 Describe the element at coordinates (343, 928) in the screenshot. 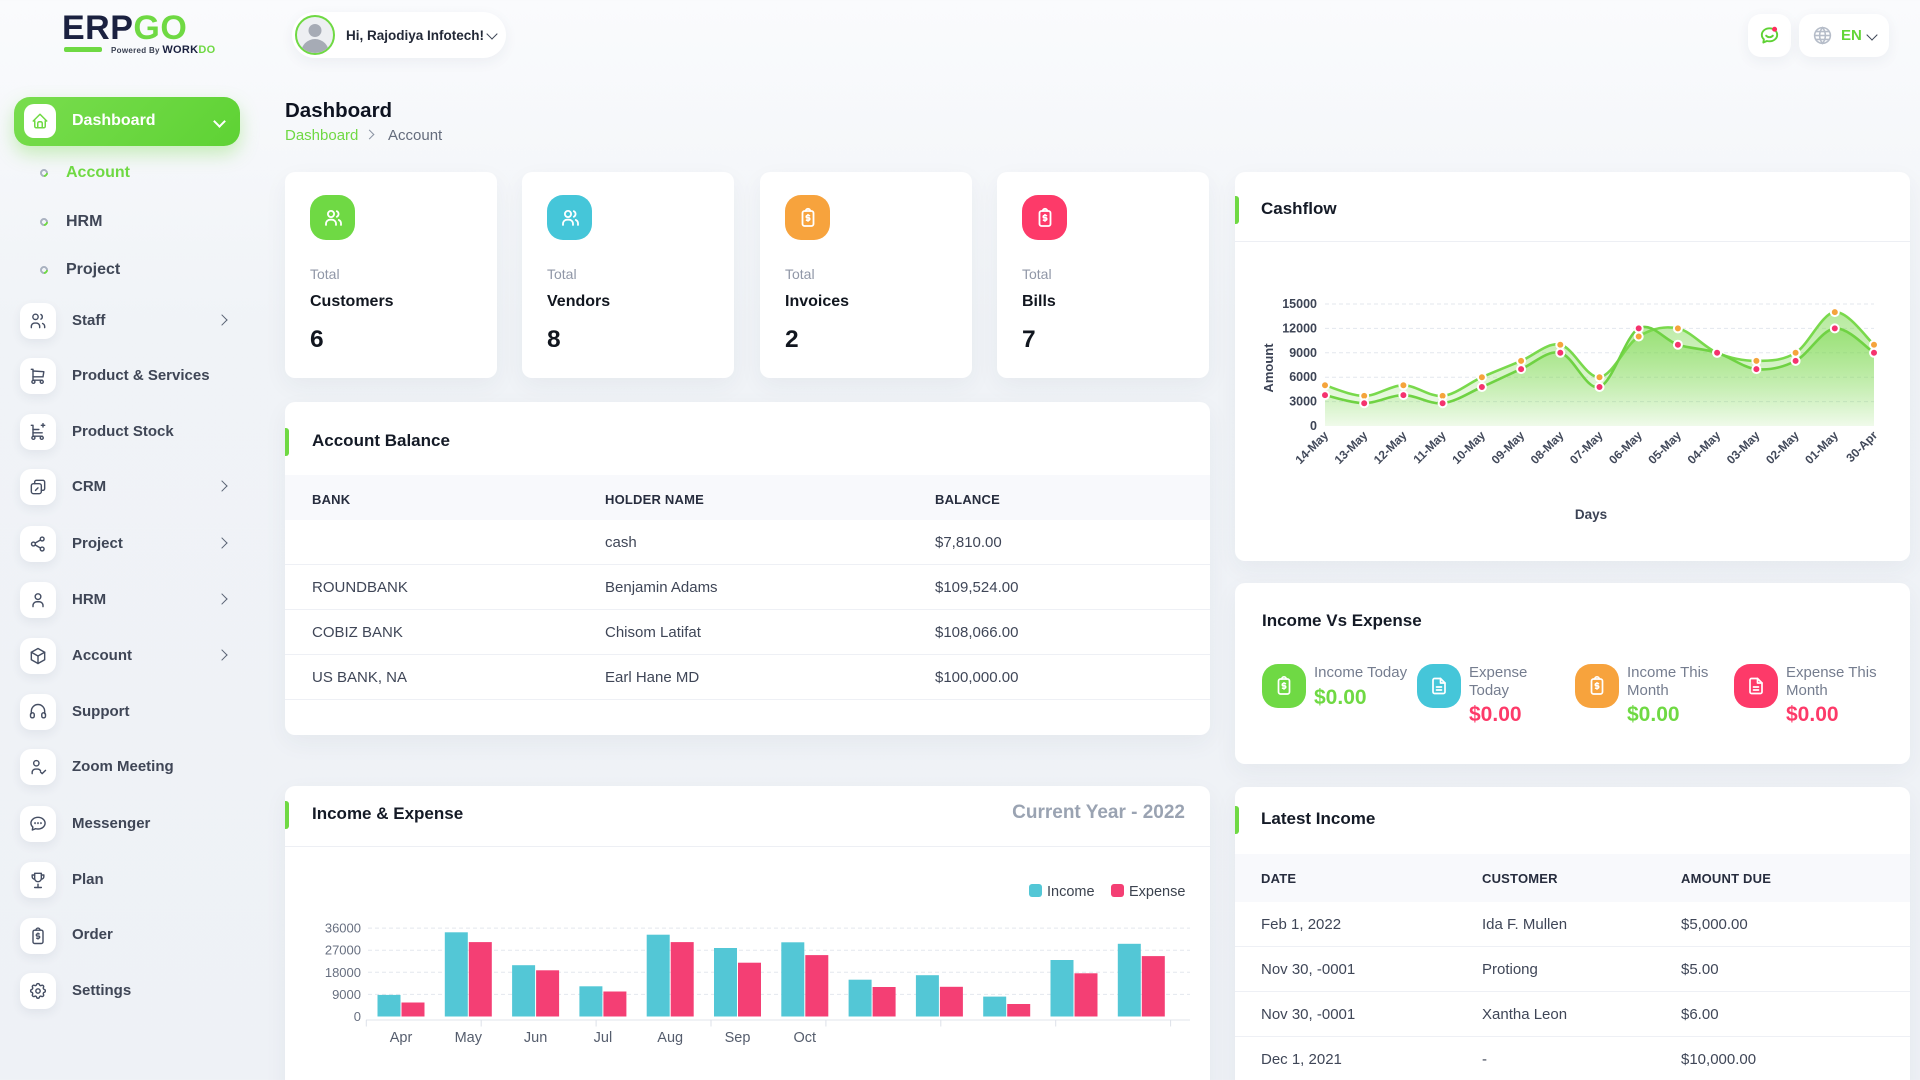

I see `svg-text: 36000` at that location.